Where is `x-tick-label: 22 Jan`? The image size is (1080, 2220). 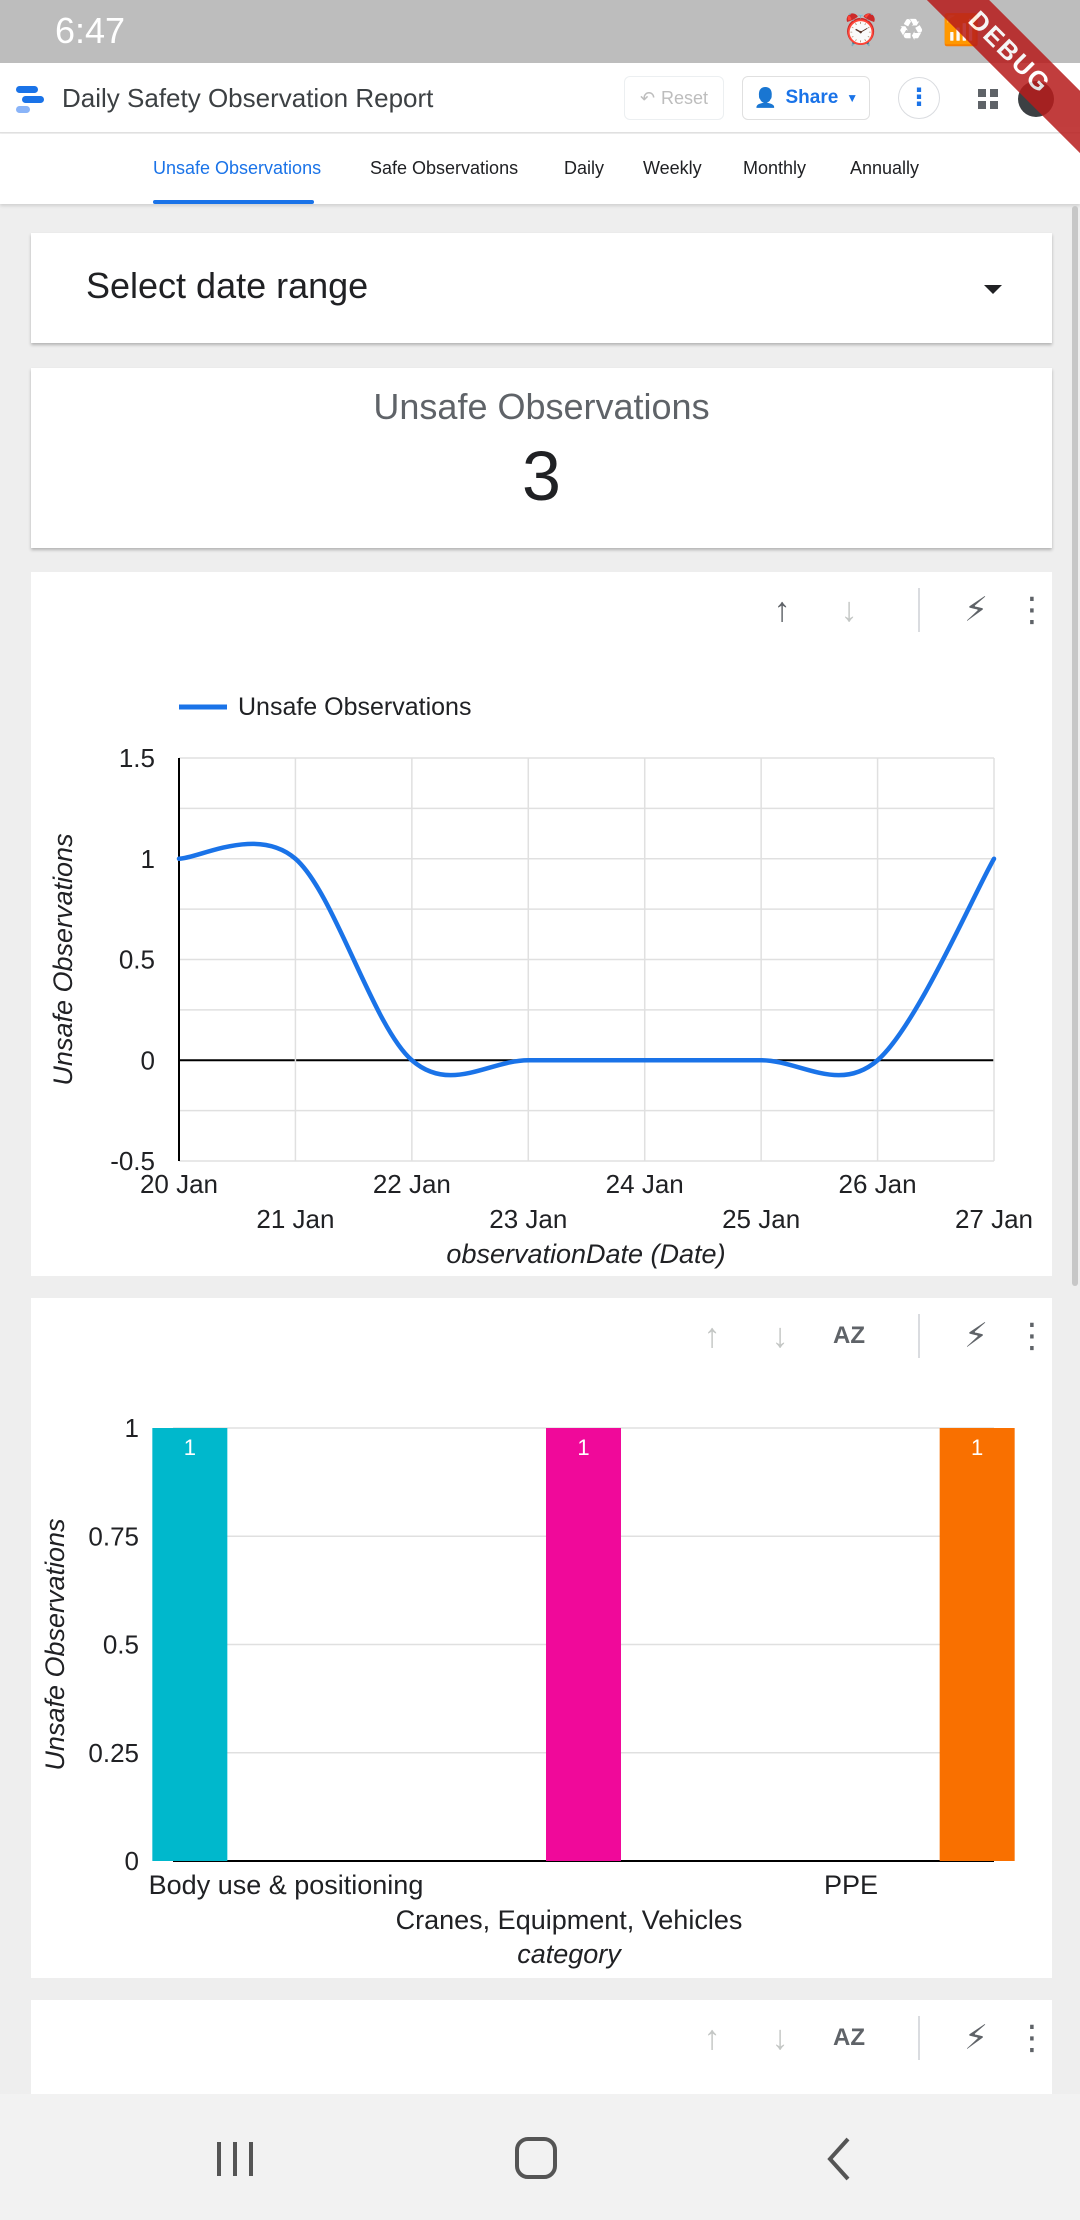
x-tick-label: 22 Jan is located at coordinates (412, 1184).